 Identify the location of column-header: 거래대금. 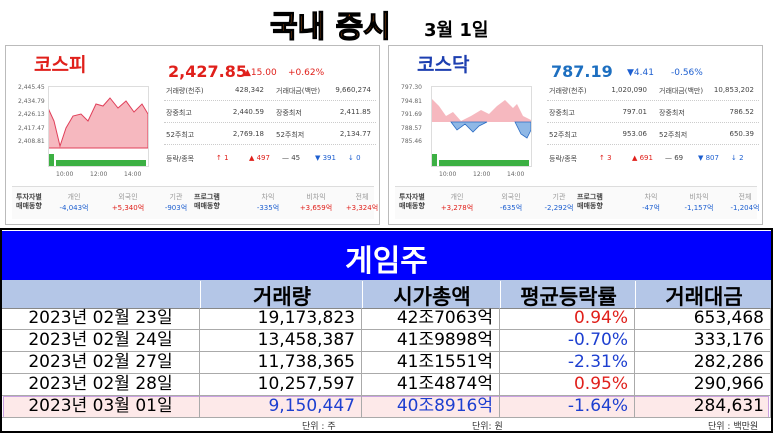
(703, 295).